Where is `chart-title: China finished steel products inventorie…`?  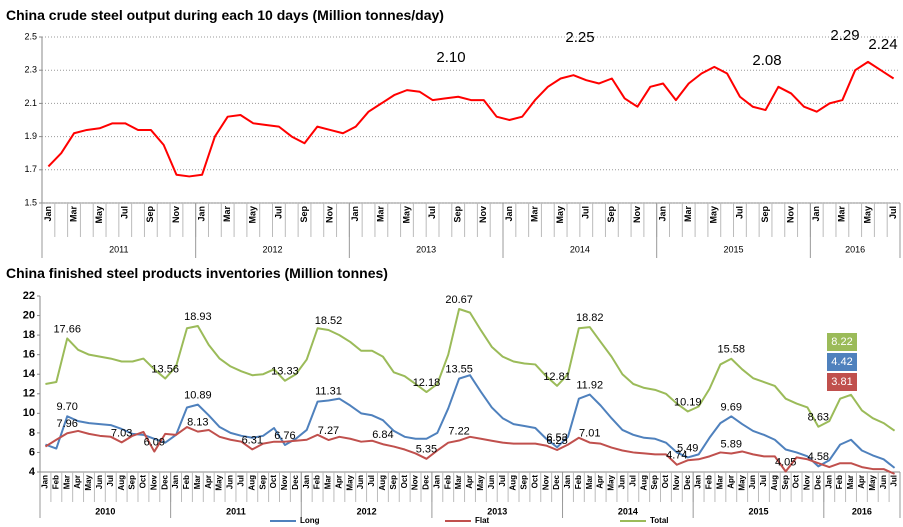 chart-title: China finished steel products inventorie… is located at coordinates (197, 273).